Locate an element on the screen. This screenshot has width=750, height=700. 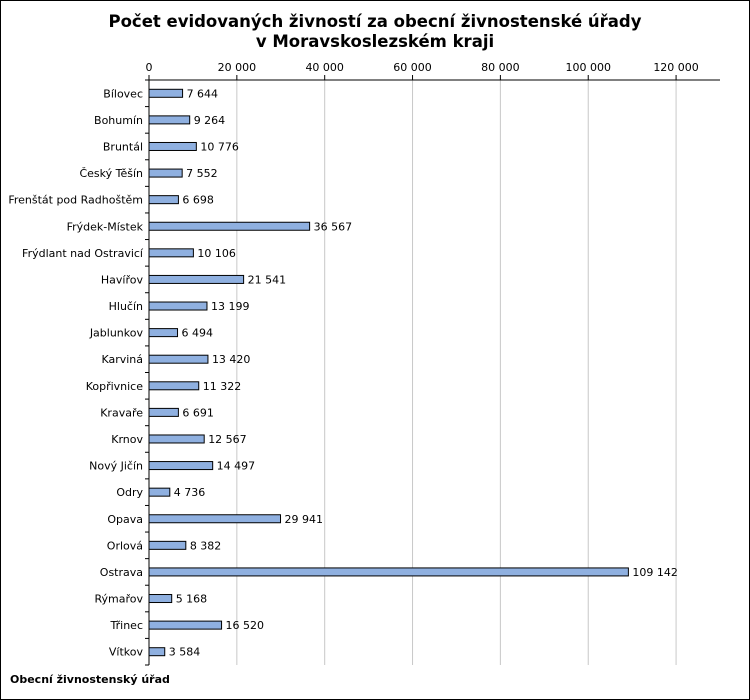
category-label: Krnov is located at coordinates (127, 439).